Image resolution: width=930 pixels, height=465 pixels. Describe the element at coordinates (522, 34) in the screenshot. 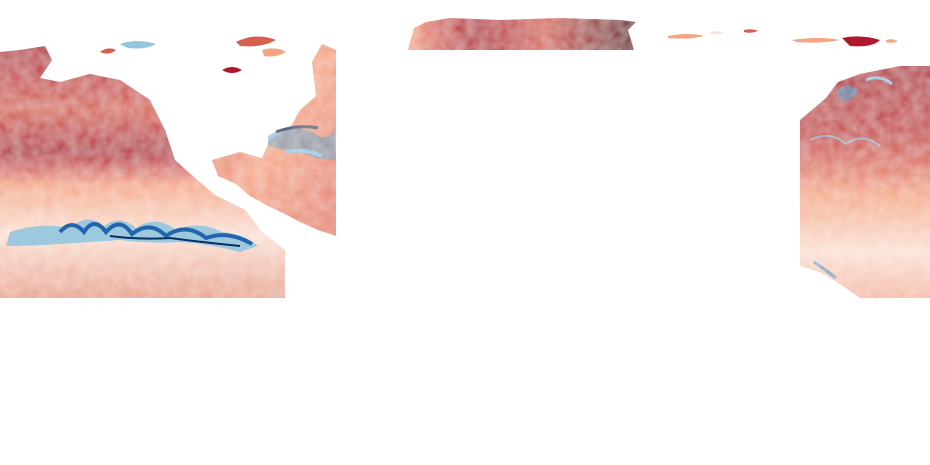

I see `arctic-seas-region` at that location.